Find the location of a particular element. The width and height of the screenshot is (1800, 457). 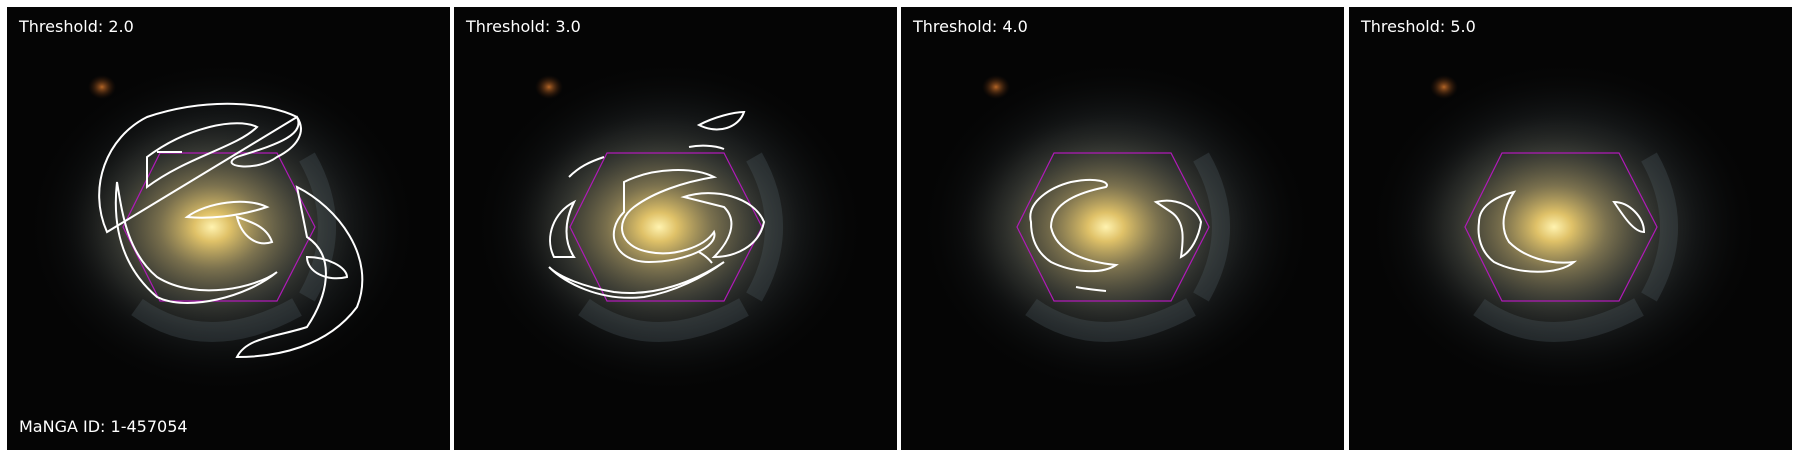

manga-id-label: MaNGA ID: 1-457054 is located at coordinates (103, 426).